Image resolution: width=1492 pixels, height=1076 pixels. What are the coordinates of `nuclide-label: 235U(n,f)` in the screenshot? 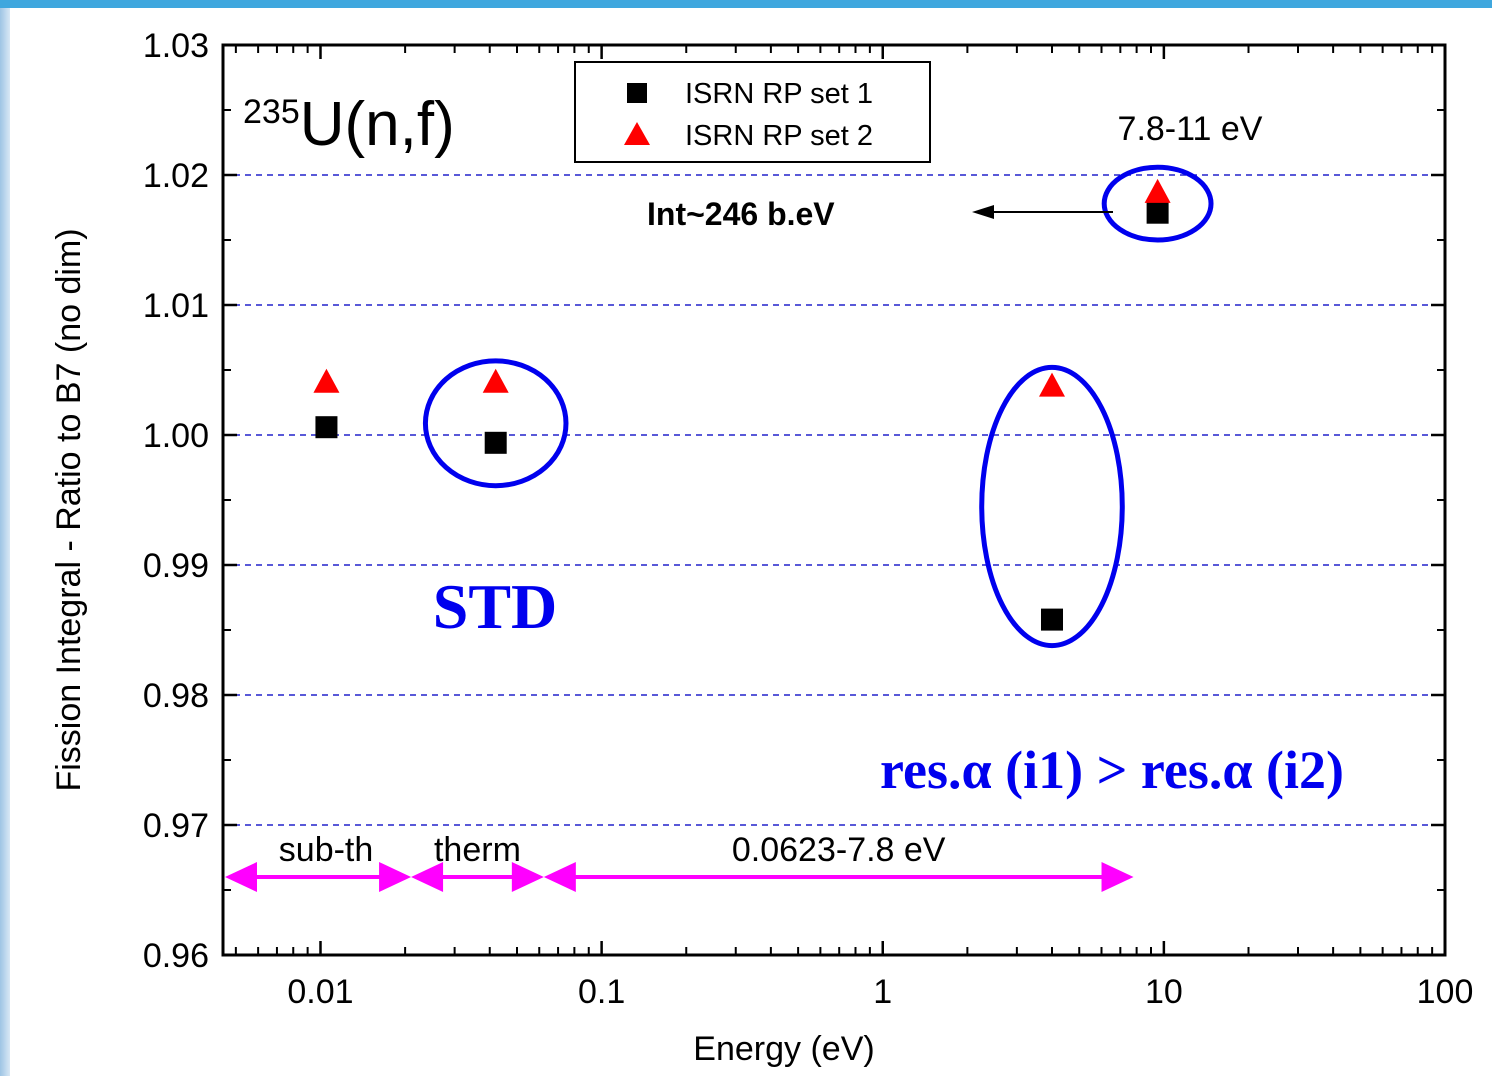 It's located at (349, 124).